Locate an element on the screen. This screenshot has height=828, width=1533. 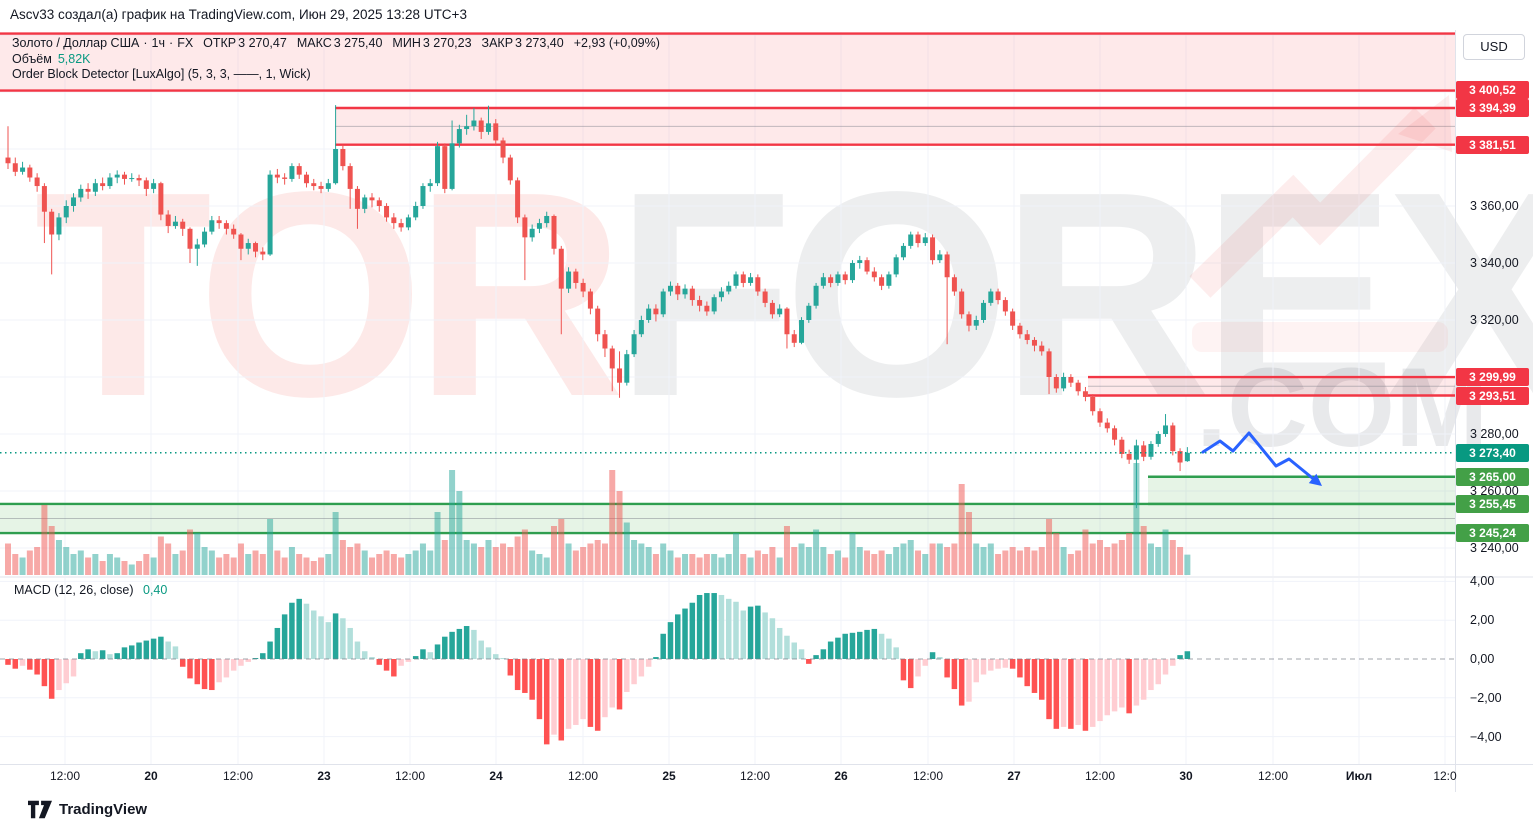
price-axis-label: 3 240,00 is located at coordinates (1494, 548).